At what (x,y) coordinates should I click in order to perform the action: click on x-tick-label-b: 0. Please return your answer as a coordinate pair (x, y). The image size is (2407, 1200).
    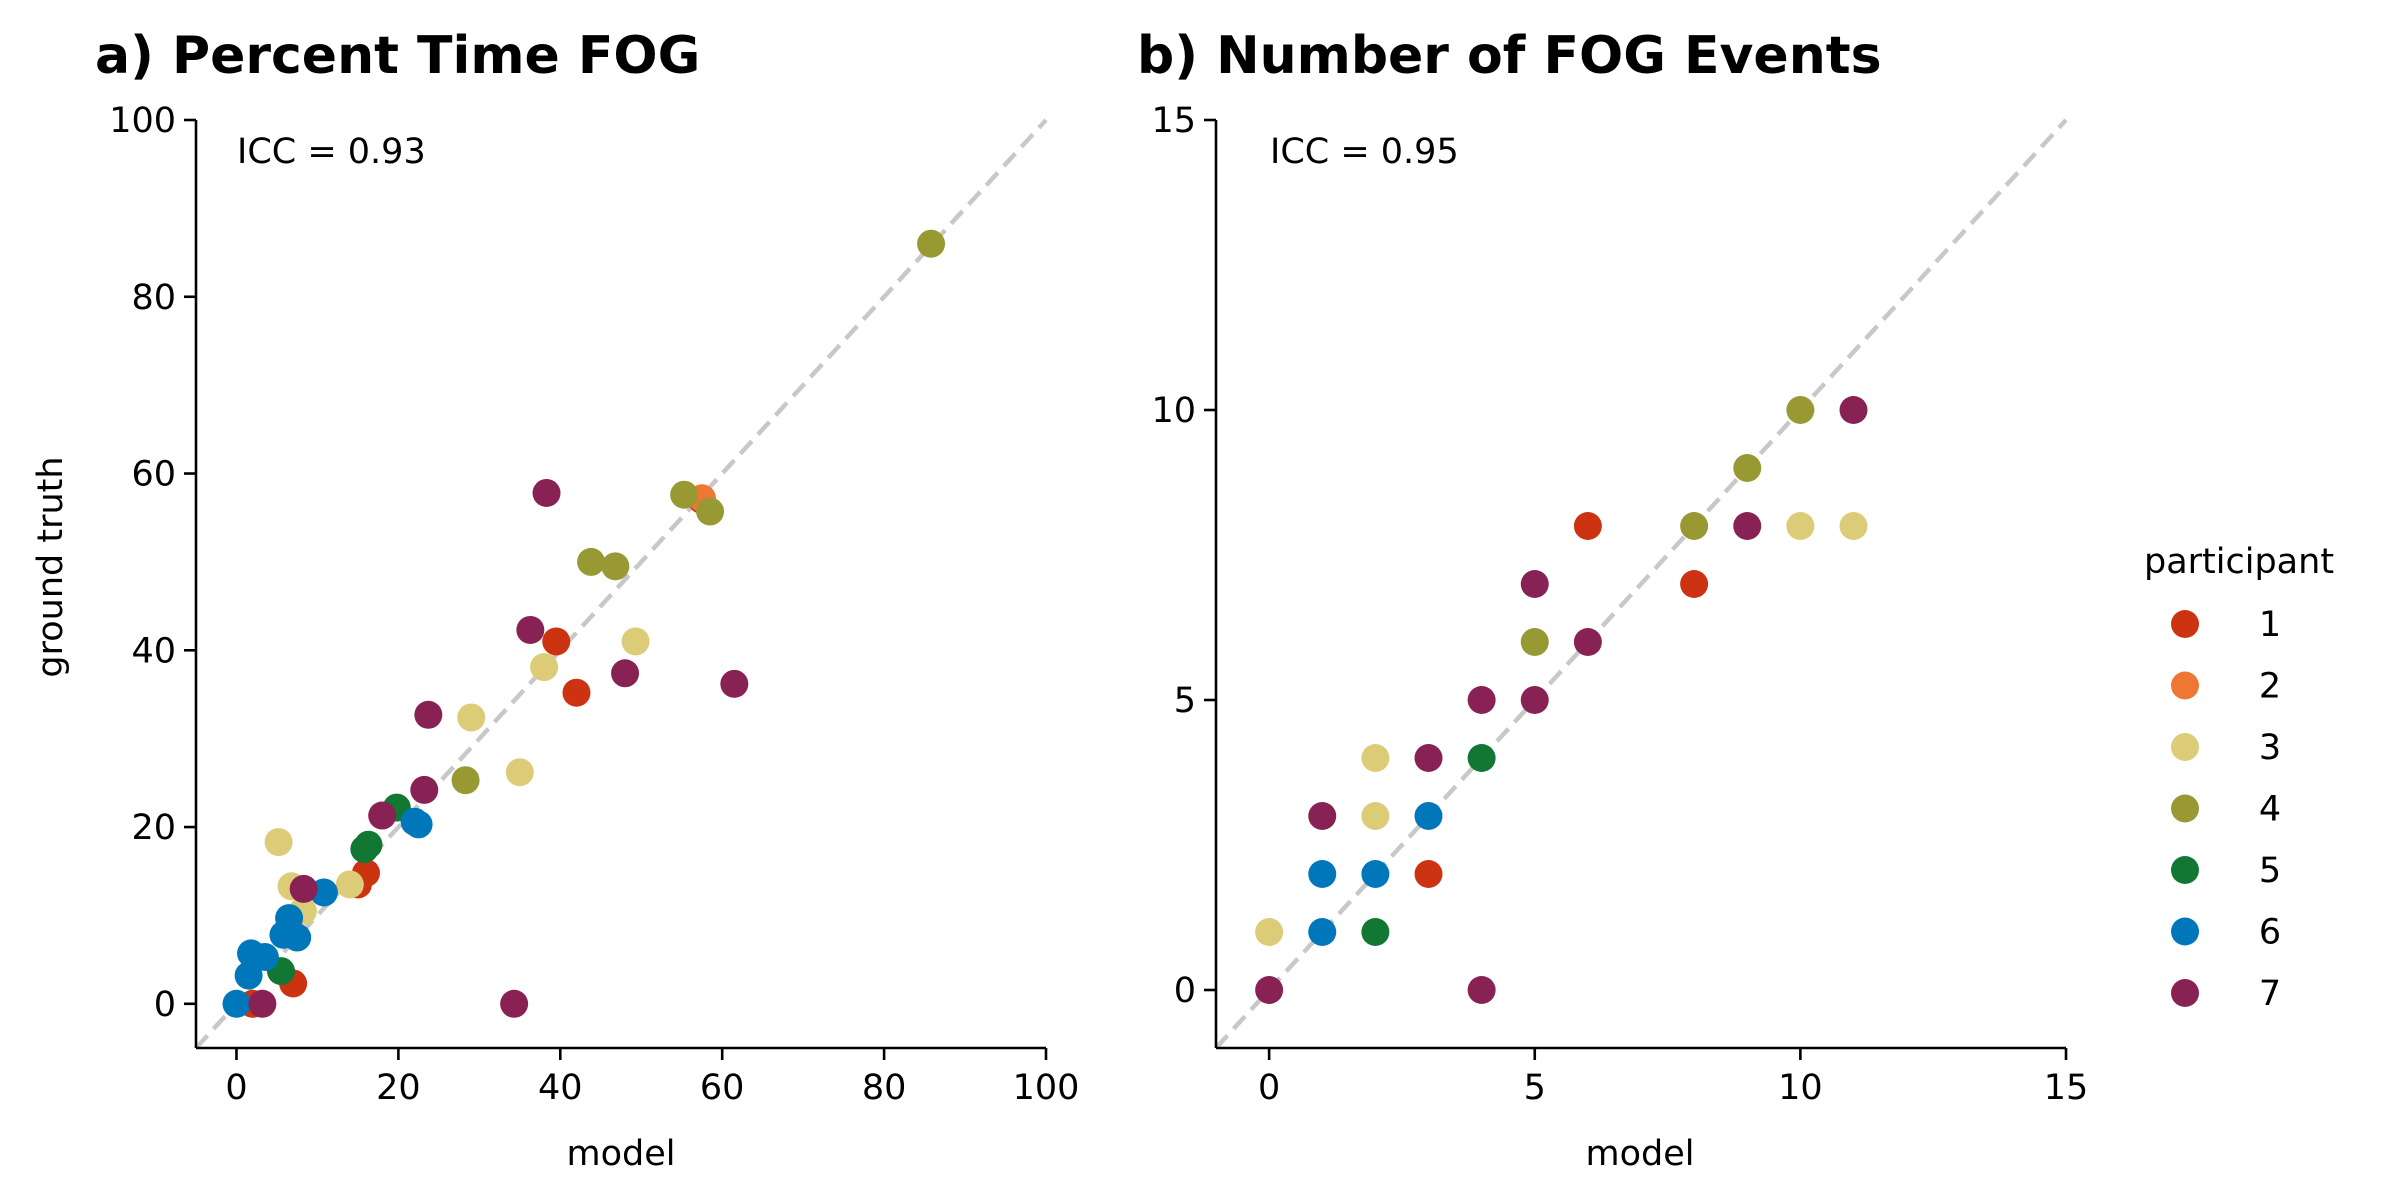
    Looking at the image, I should click on (1269, 1088).